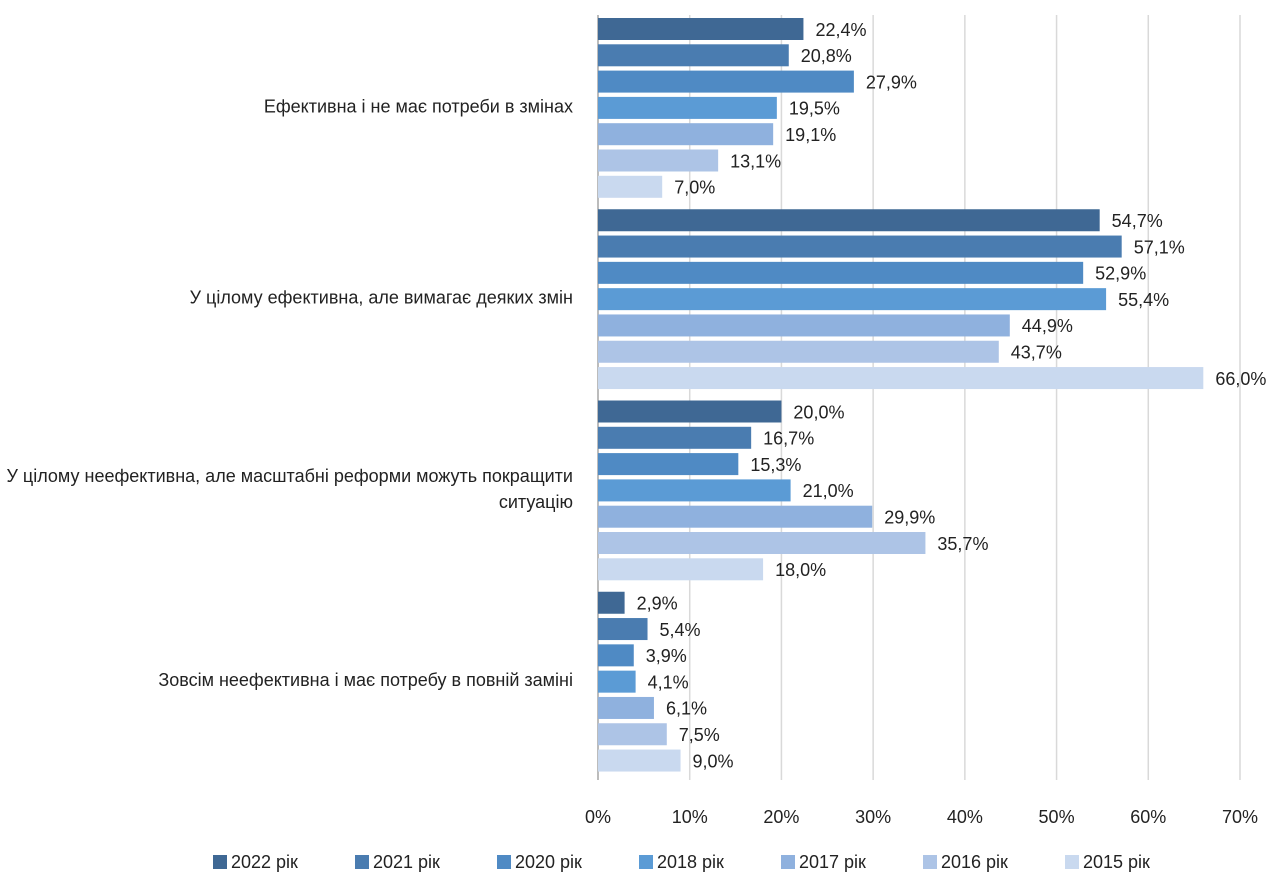 The image size is (1288, 883). Describe the element at coordinates (1240, 817) in the screenshot. I see `x-tick-label: 70%` at that location.